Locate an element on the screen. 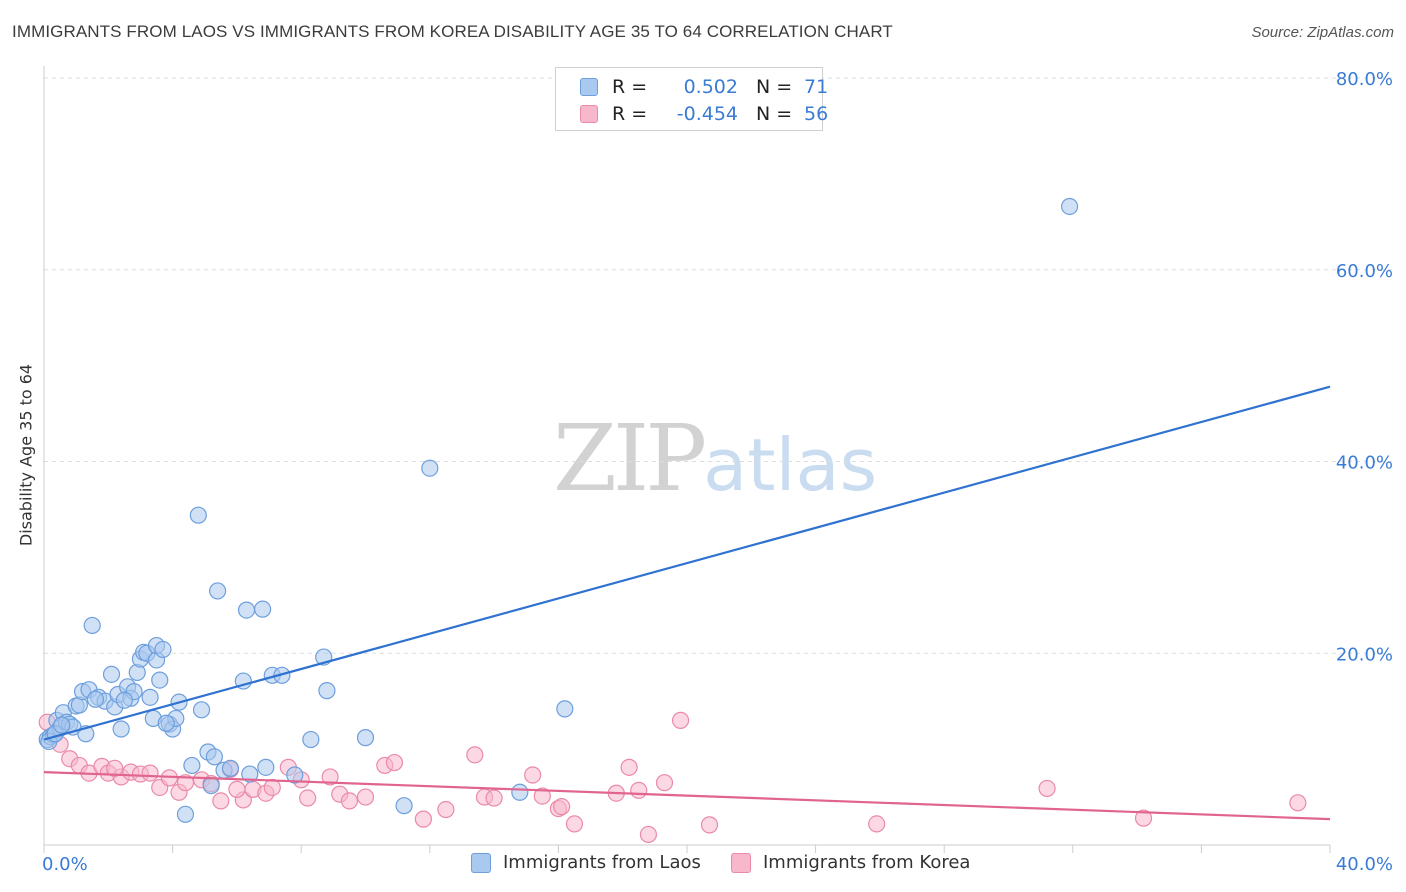 This screenshot has width=1406, height=892. laos-legend-swatch is located at coordinates (481, 862).